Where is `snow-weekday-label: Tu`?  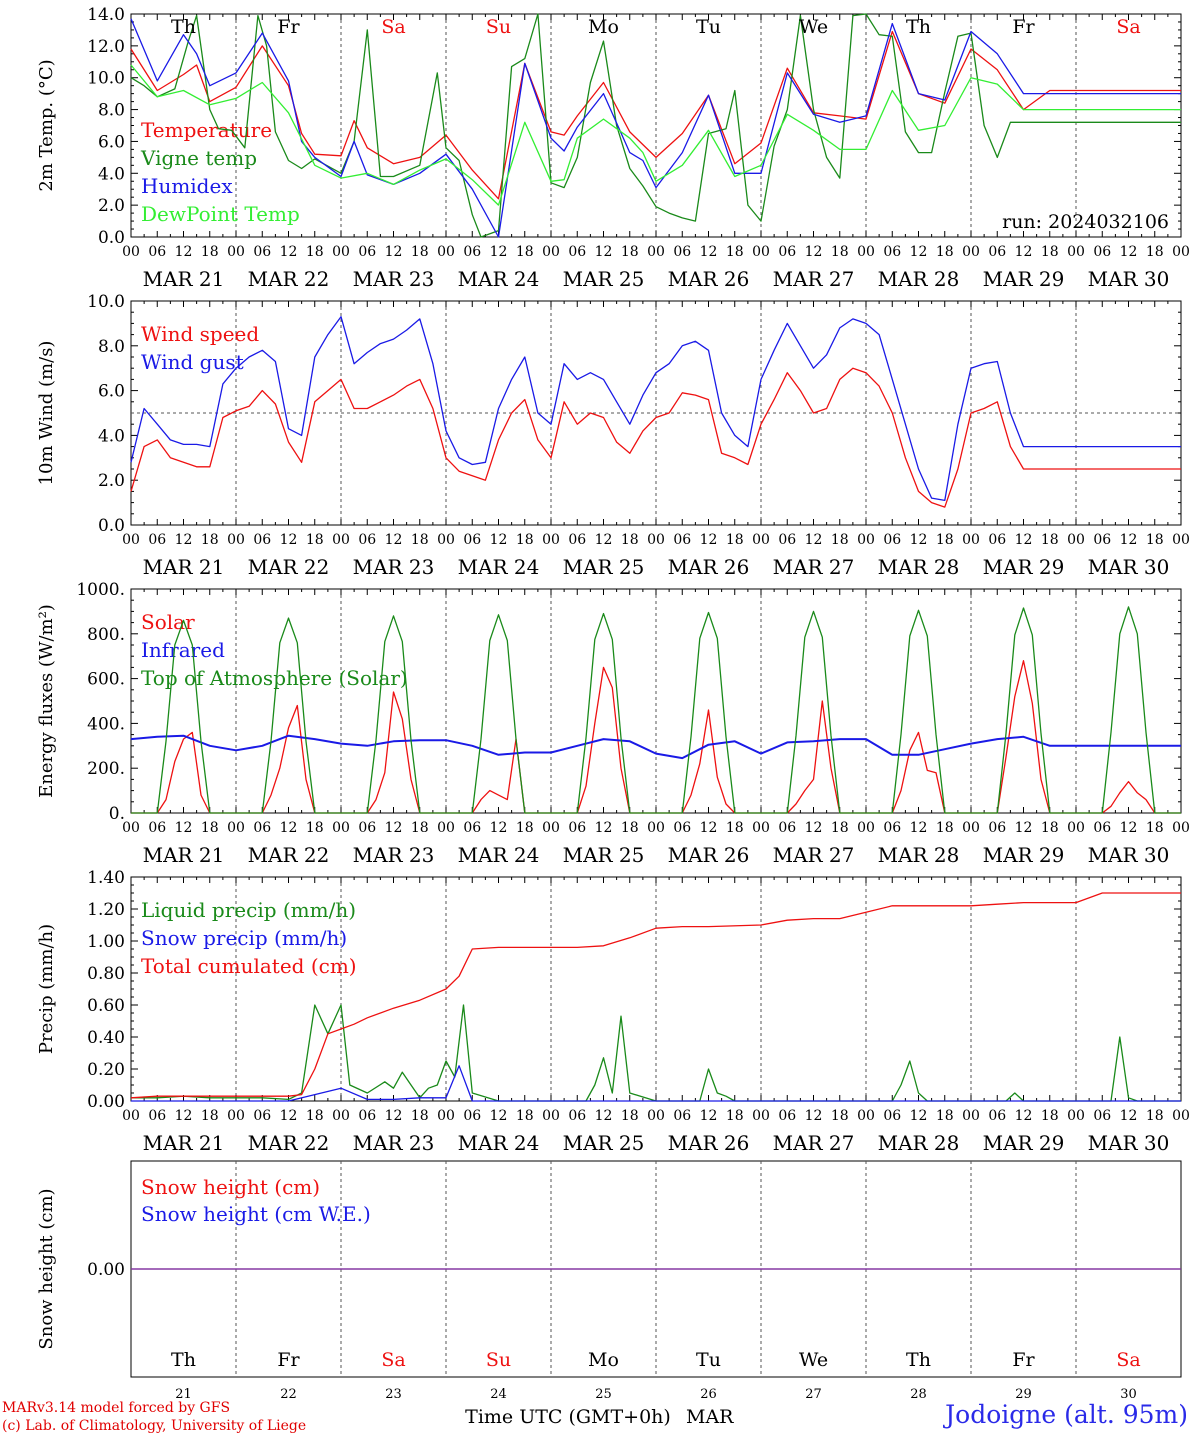
snow-weekday-label: Tu is located at coordinates (708, 1360).